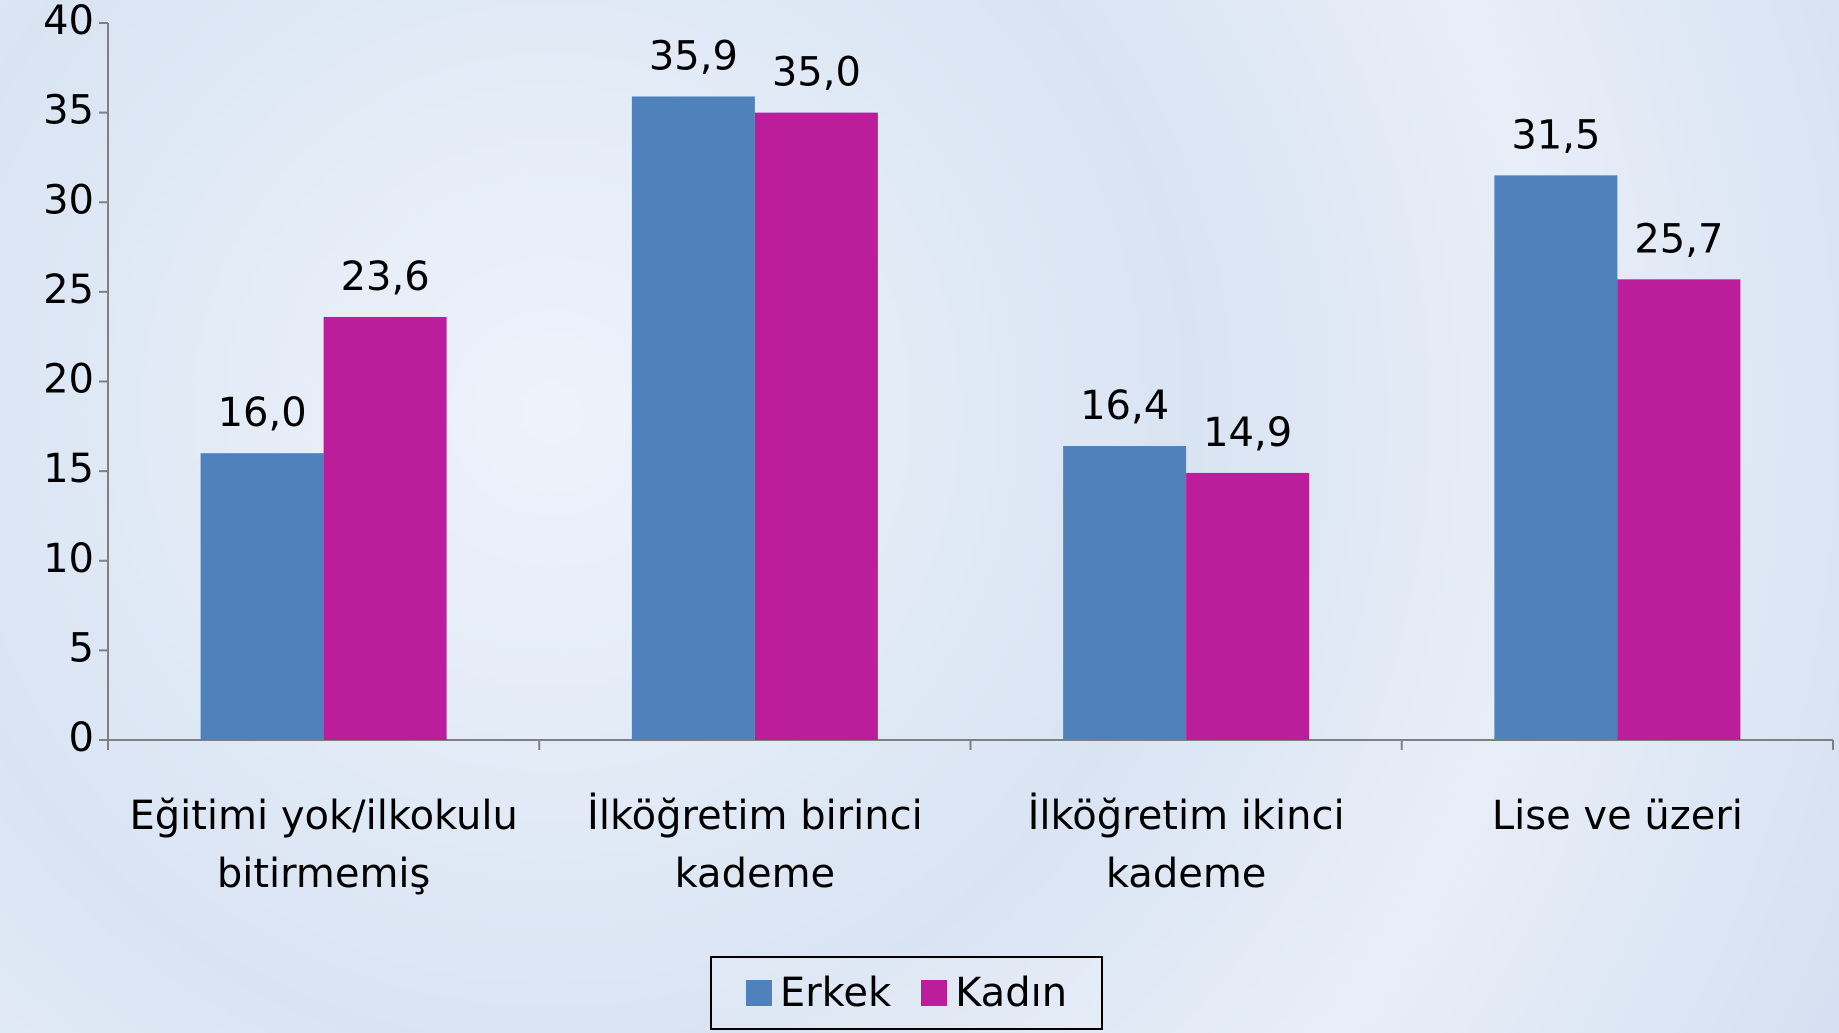 Image resolution: width=1839 pixels, height=1033 pixels. Describe the element at coordinates (68, 111) in the screenshot. I see `y-tick-label: 35` at that location.